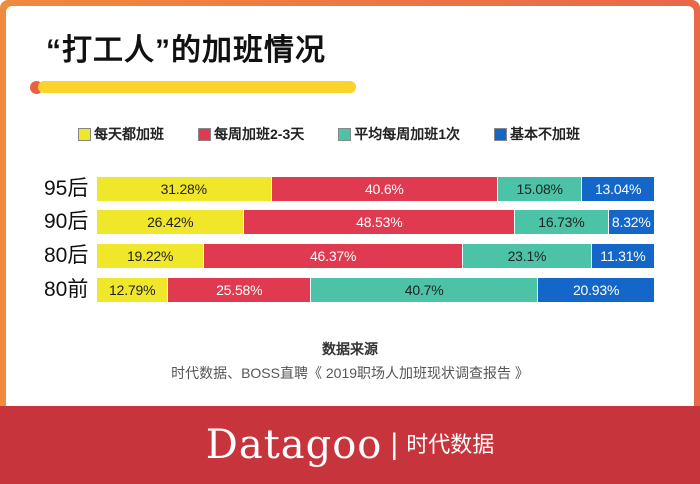  I want to click on bar-segment: 11.31%, so click(623, 256).